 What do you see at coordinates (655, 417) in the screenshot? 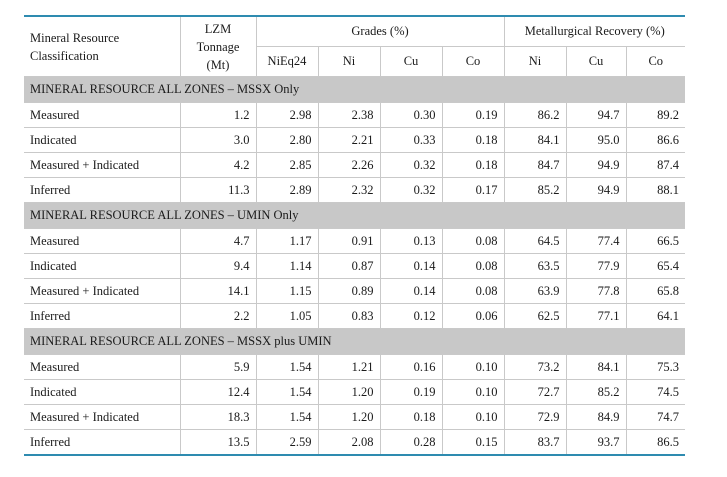
I see `table-cell: 74.7` at bounding box center [655, 417].